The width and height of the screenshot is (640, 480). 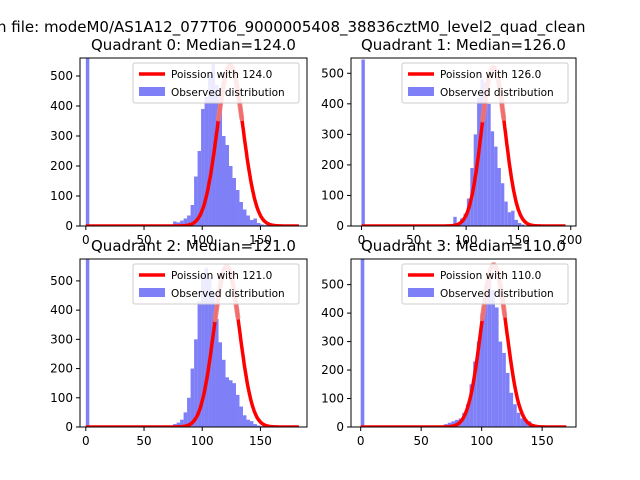 What do you see at coordinates (570, 240) in the screenshot?
I see `x-tick-label: 200` at bounding box center [570, 240].